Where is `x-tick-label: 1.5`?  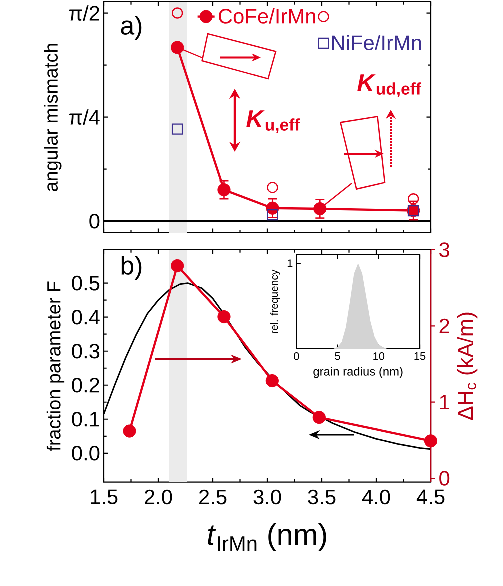 x-tick-label: 1.5 is located at coordinates (104, 497).